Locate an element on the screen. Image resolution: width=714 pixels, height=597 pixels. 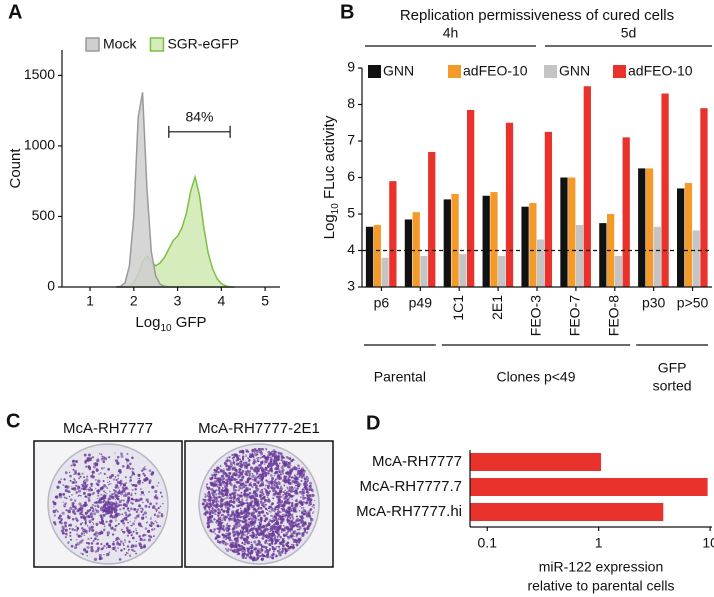
y-tick-label: McA-RH7777 is located at coordinates (417, 461).